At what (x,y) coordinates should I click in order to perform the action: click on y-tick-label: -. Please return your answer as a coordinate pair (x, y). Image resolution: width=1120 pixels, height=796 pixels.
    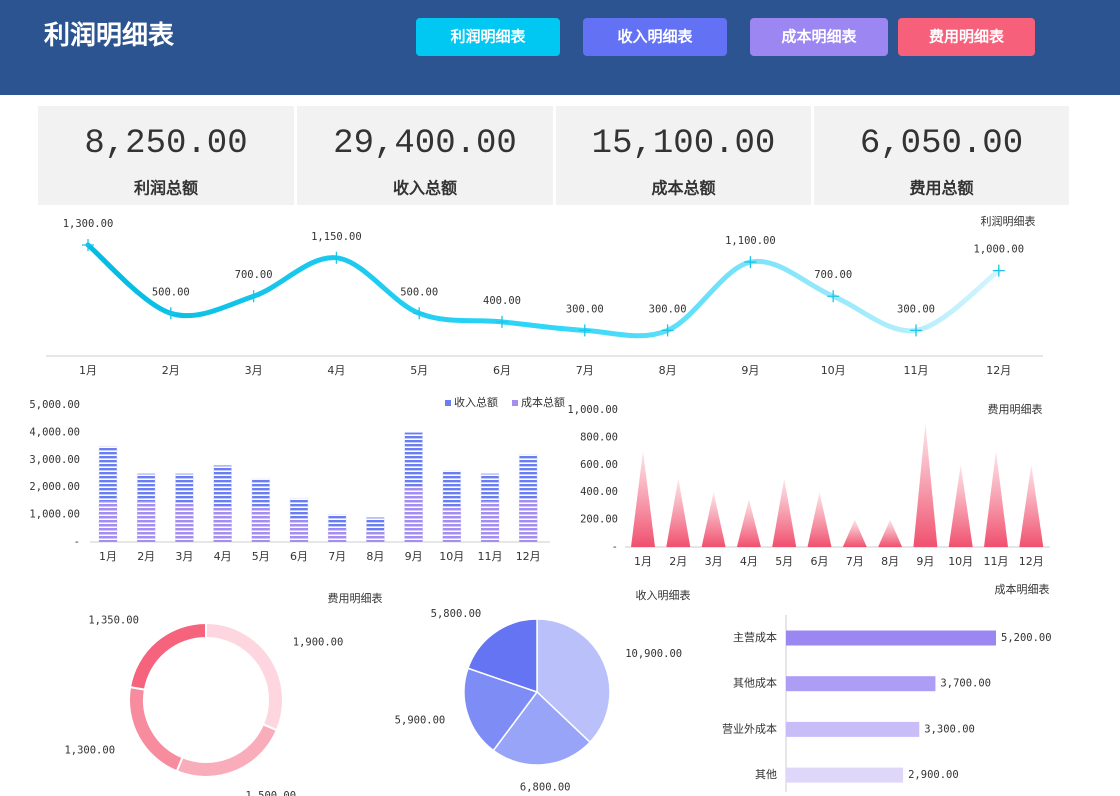
    Looking at the image, I should click on (77, 542).